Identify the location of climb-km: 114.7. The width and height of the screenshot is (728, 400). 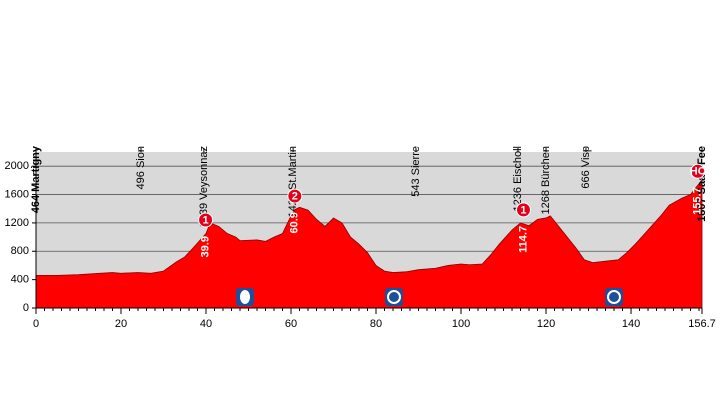
(523, 239).